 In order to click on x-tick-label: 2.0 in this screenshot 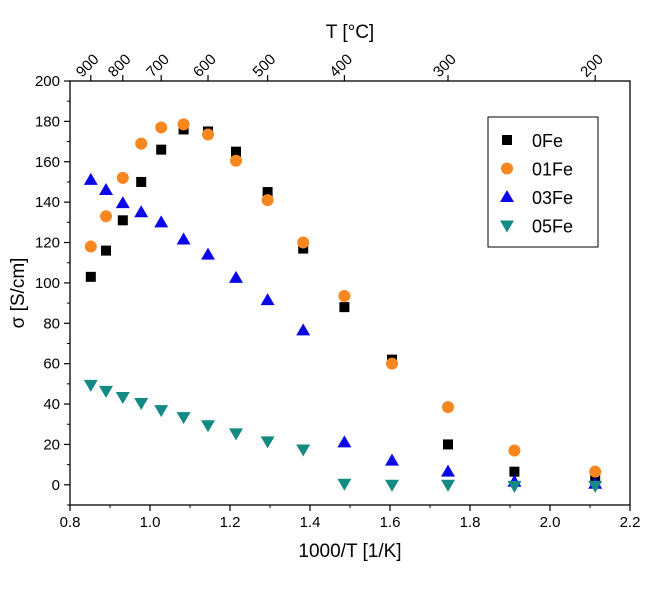, I will do `click(550, 522)`.